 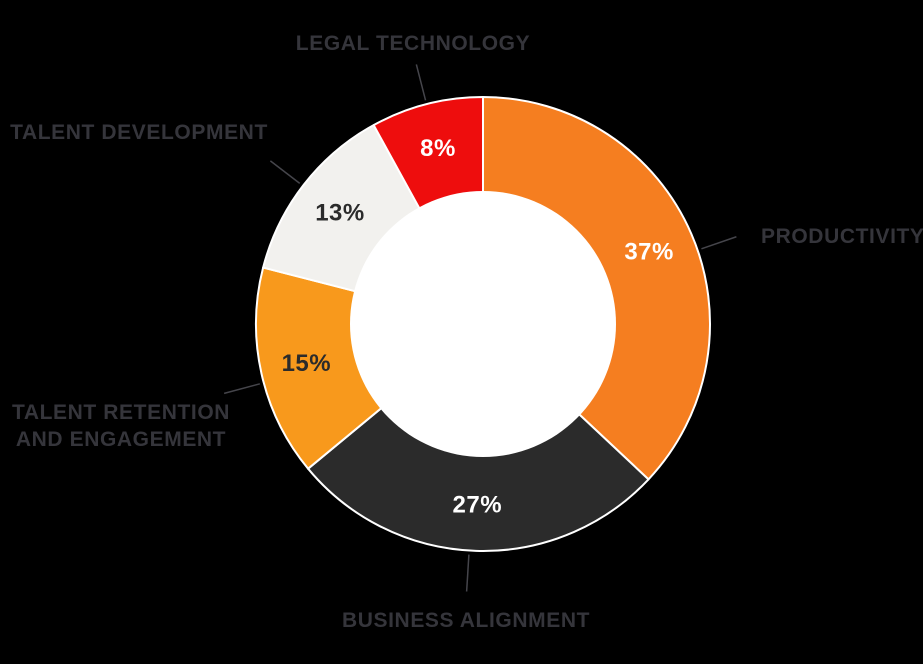 What do you see at coordinates (307, 363) in the screenshot?
I see `percent-label-talent-retention-and-engagement: 15%` at bounding box center [307, 363].